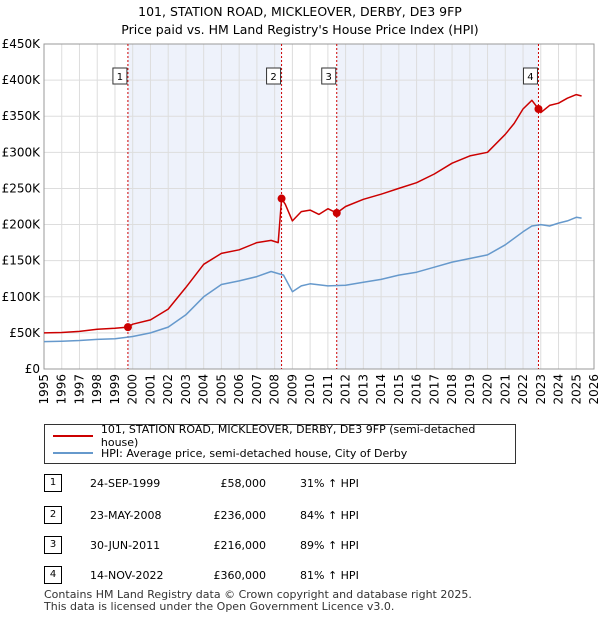 The image size is (600, 620). Describe the element at coordinates (505, 389) in the screenshot. I see `x-tick-label: 2021` at that location.